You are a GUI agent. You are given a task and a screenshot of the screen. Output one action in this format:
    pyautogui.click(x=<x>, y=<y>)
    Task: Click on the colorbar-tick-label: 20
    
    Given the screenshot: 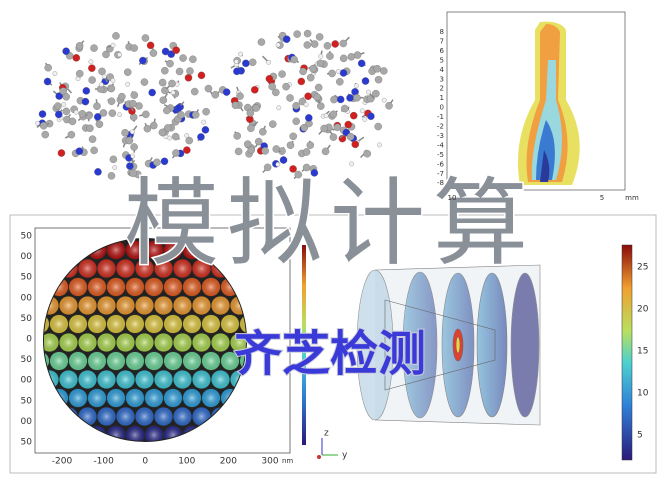 What is the action you would take?
    pyautogui.click(x=643, y=310)
    